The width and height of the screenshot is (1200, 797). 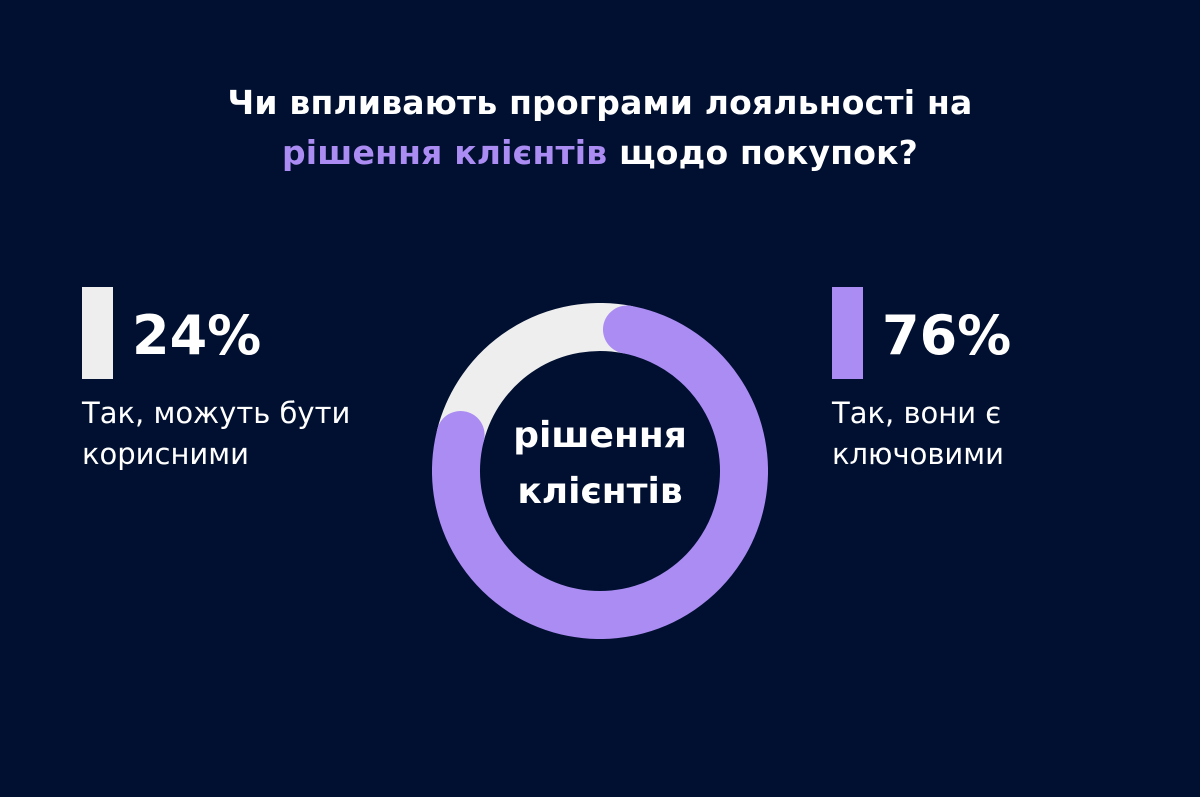 What do you see at coordinates (763, 152) in the screenshot?
I see `chart-title-rest: щодо покупок?` at bounding box center [763, 152].